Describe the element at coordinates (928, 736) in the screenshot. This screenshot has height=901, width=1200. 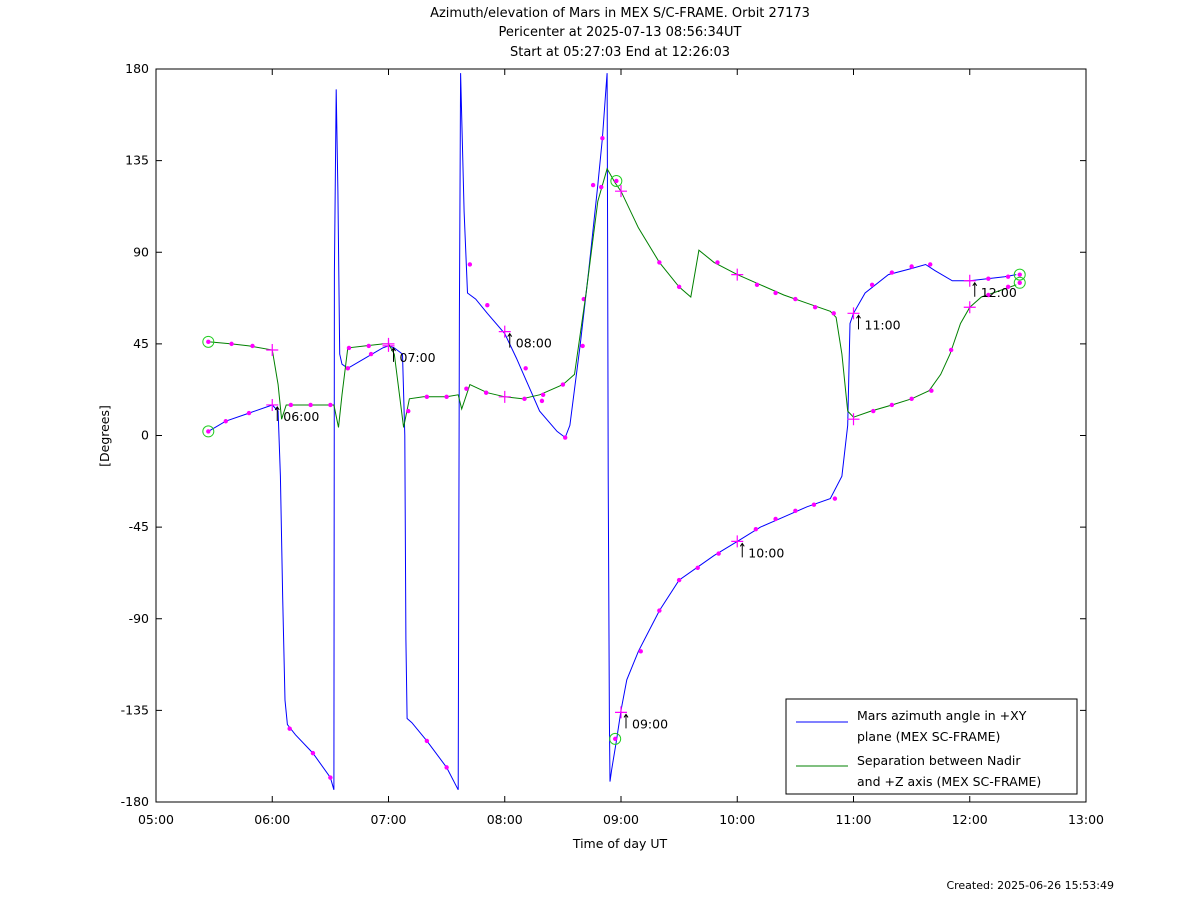
I see `legend-label-azimuth-line-2: plane (MEX SC-FRAME)` at that location.